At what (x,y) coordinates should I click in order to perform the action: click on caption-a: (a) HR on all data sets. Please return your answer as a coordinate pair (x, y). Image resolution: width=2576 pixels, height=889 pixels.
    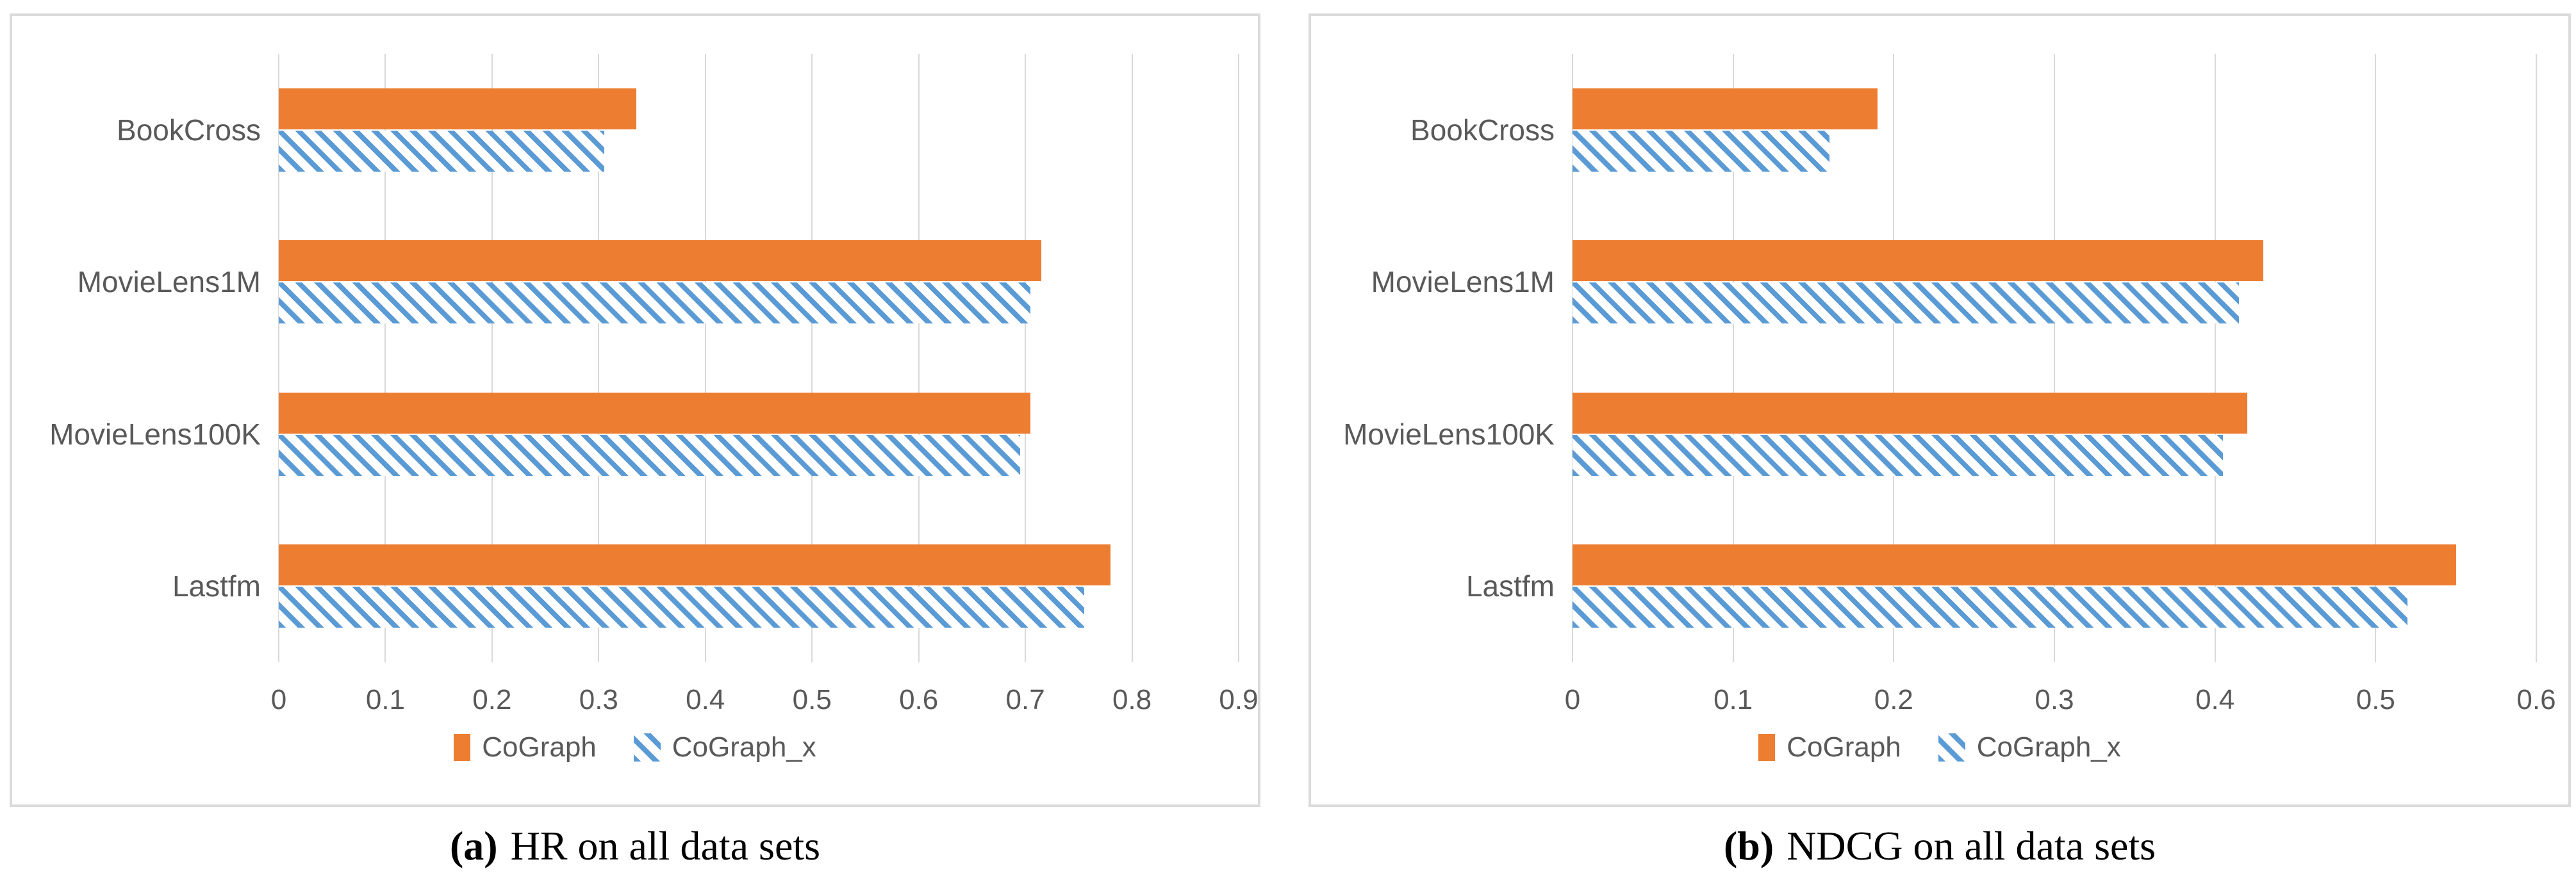
    Looking at the image, I should click on (635, 849).